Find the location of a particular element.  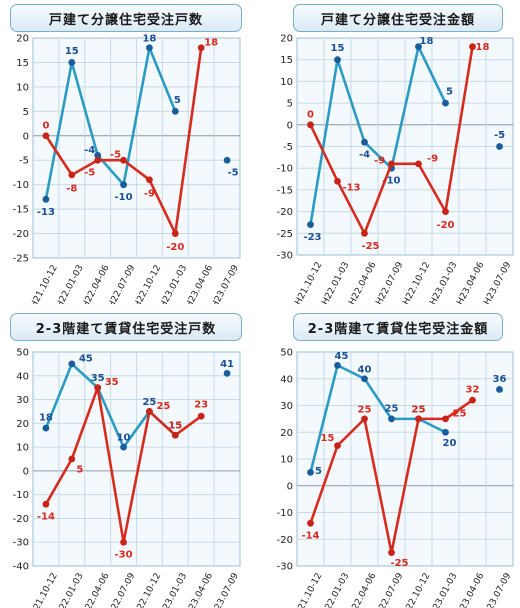

y-tick-label: -5 is located at coordinates (24, 161).